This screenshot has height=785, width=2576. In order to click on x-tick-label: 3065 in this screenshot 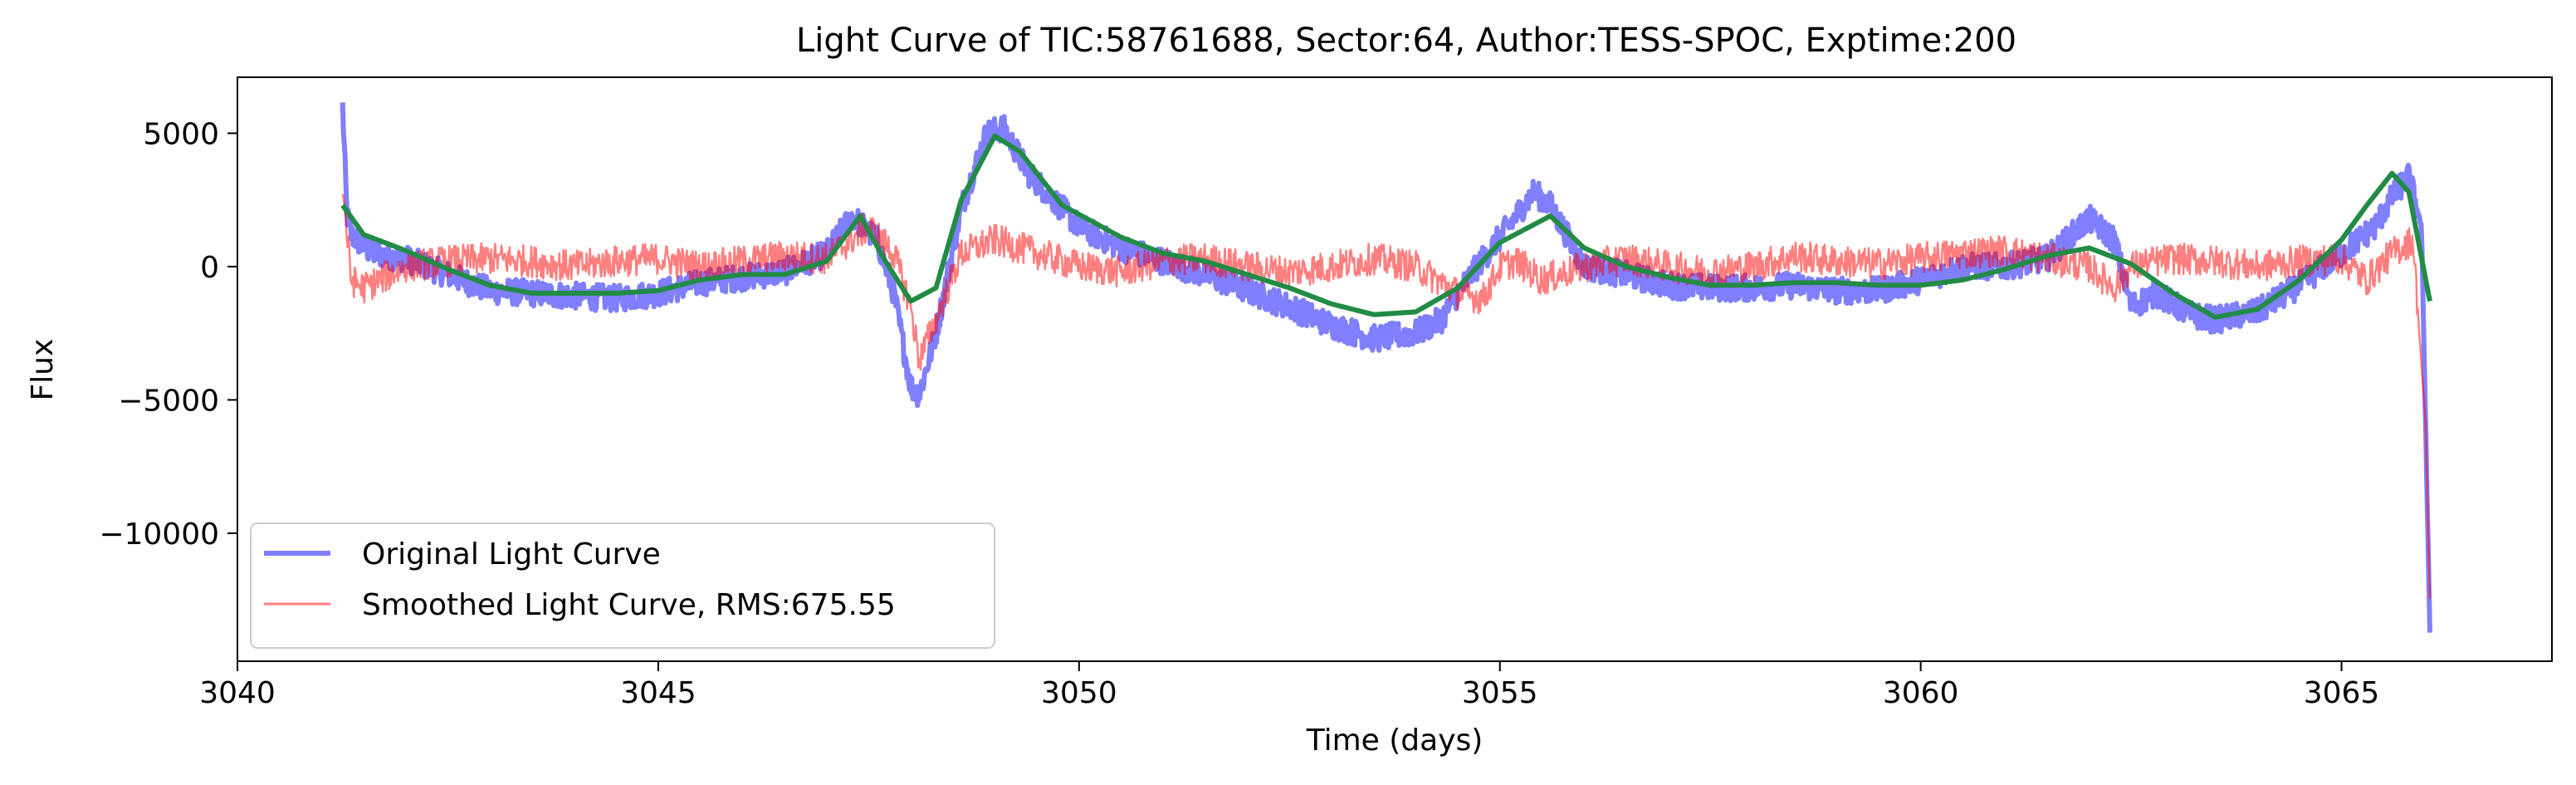, I will do `click(2342, 693)`.